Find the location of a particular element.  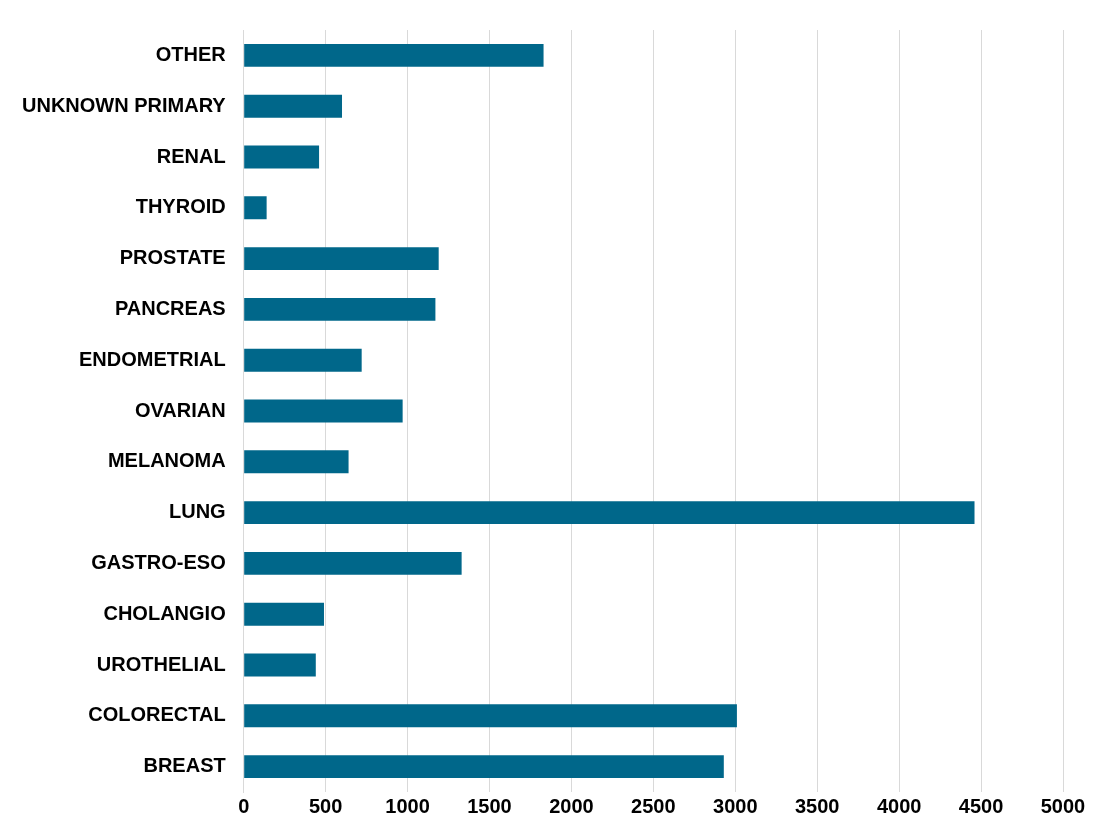

y-tick-label: UROTHELIAL is located at coordinates (161, 663).